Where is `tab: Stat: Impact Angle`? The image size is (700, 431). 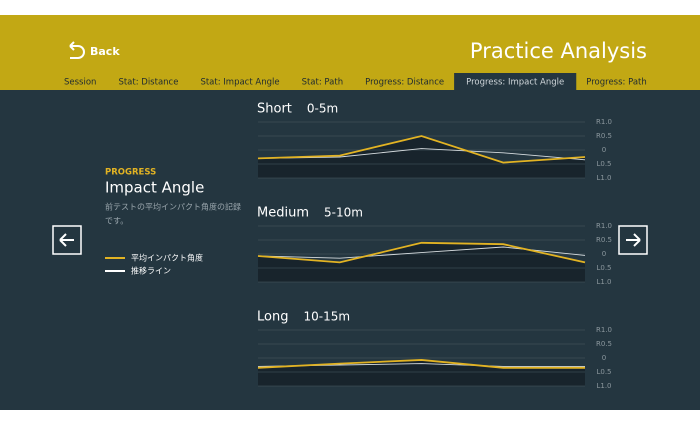
tab: Stat: Impact Angle is located at coordinates (239, 83).